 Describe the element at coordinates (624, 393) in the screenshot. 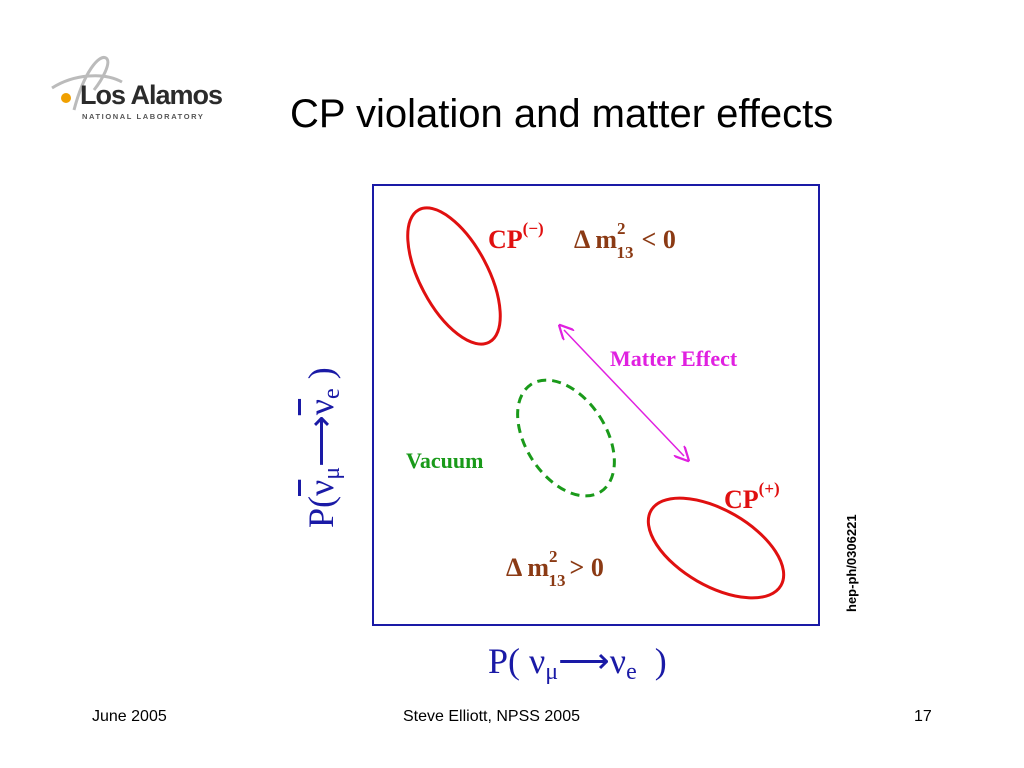

I see `matter-effect-arrow` at that location.